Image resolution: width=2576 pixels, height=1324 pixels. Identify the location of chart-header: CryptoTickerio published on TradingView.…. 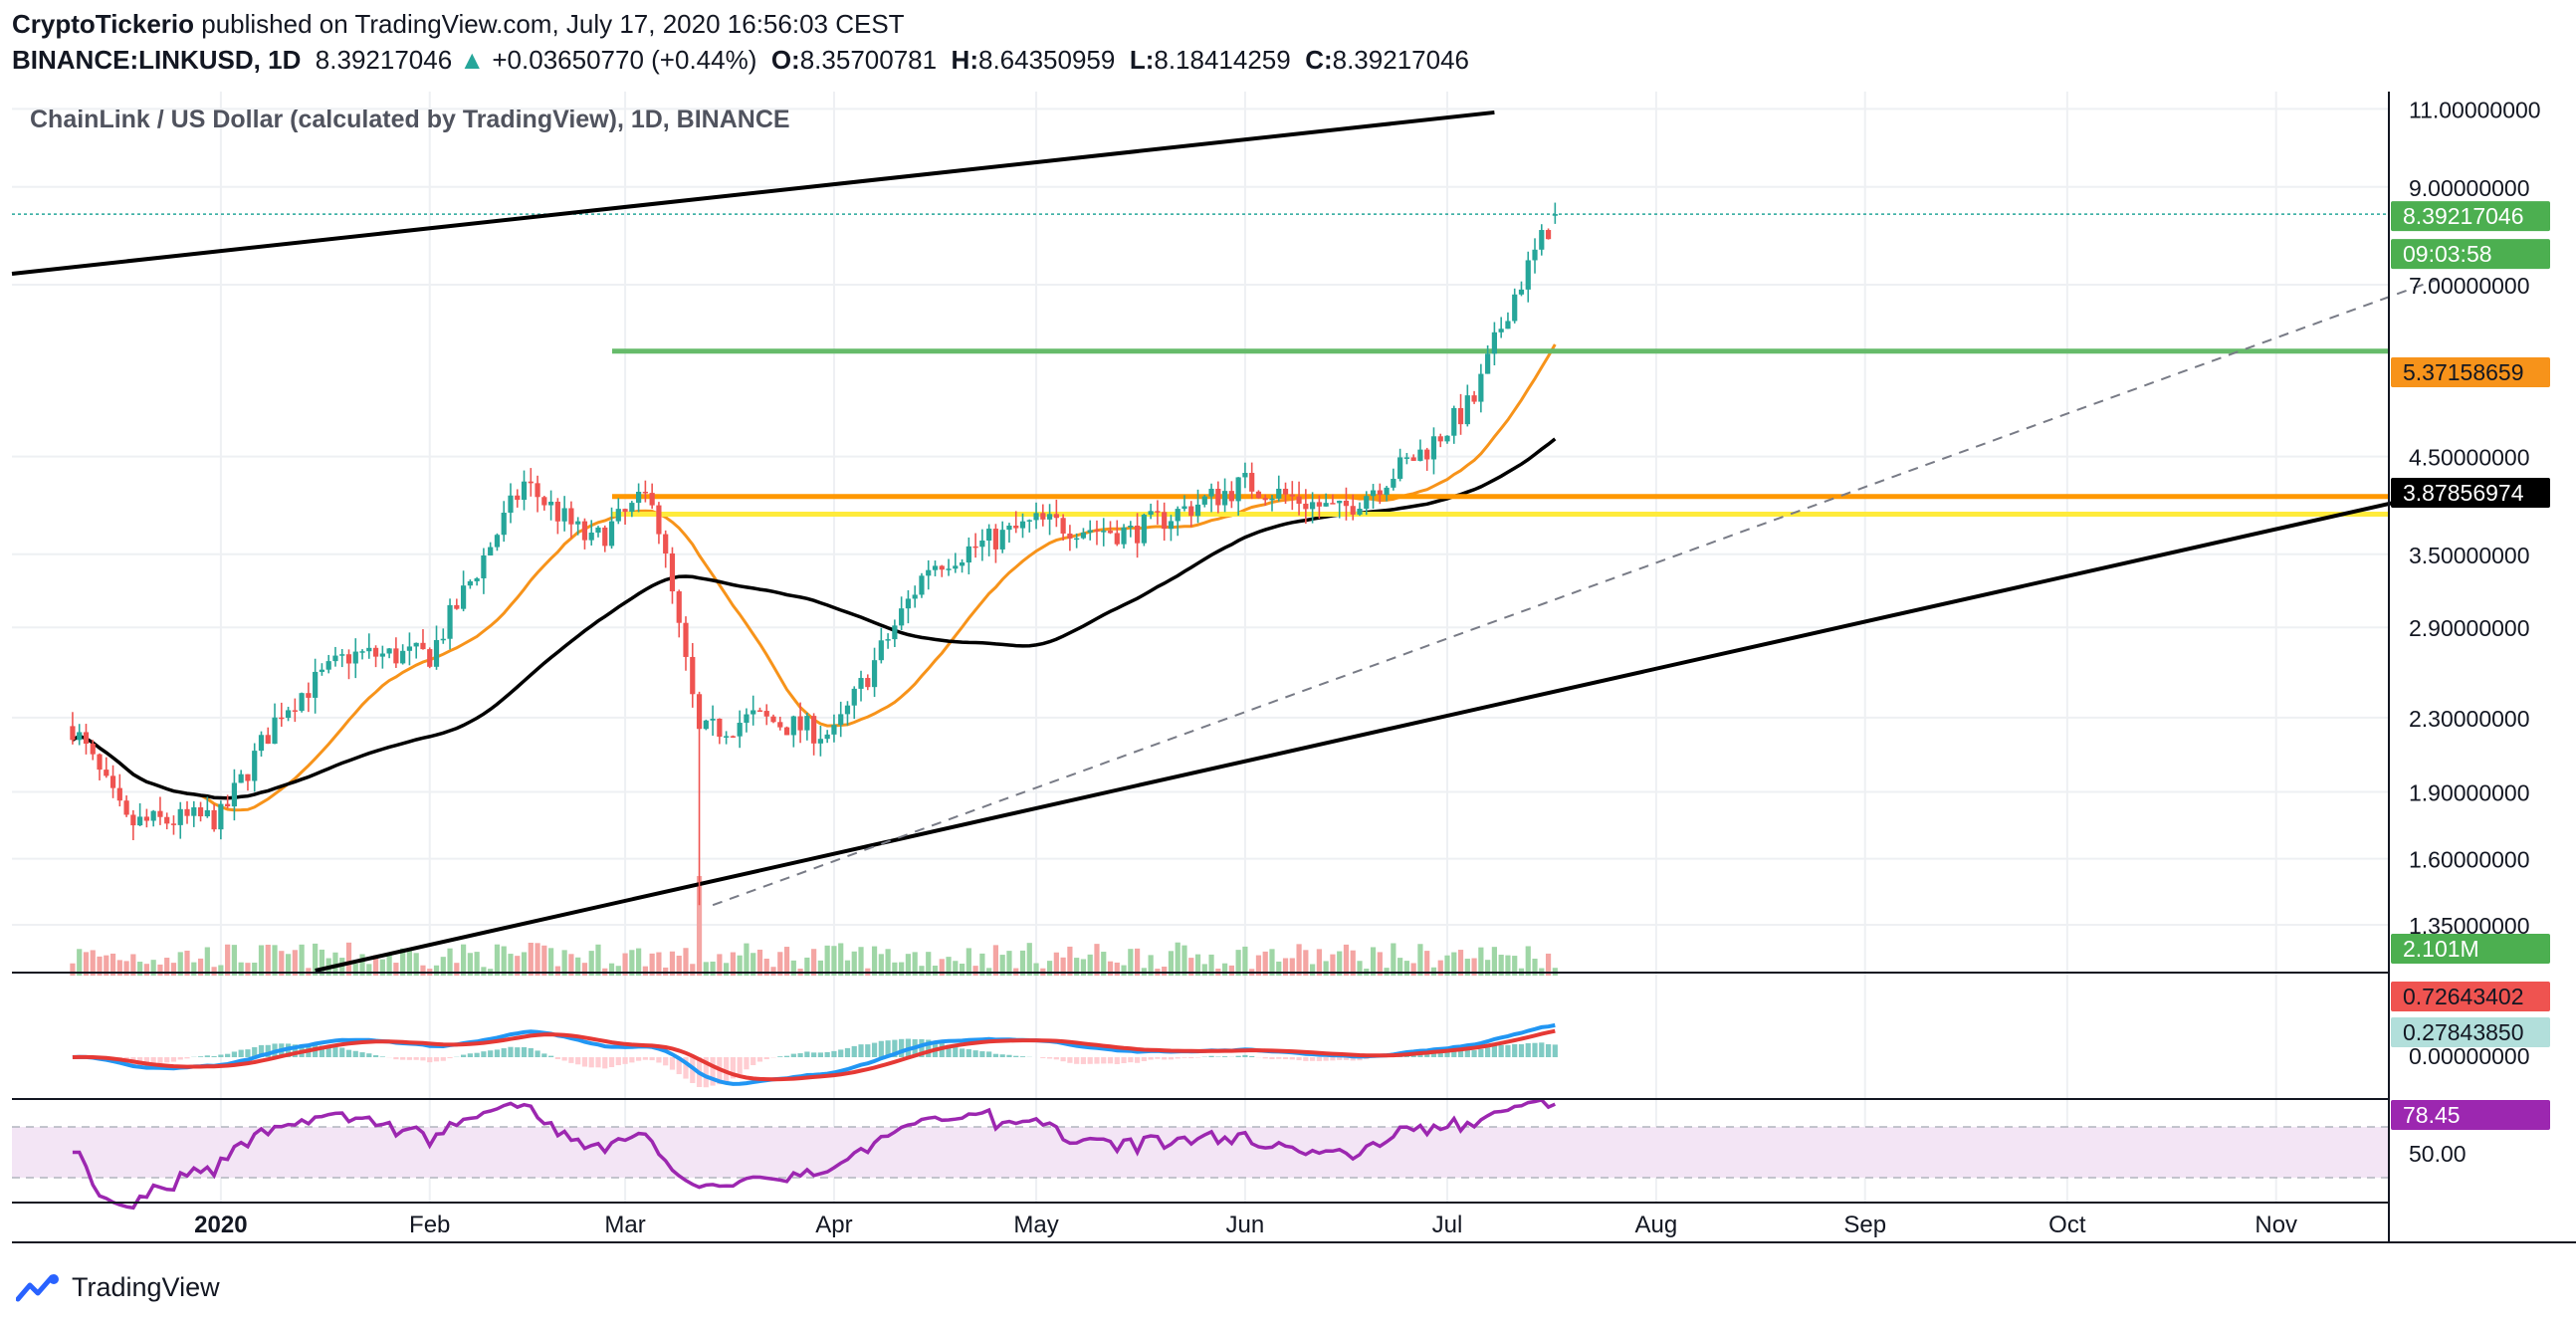
(758, 42).